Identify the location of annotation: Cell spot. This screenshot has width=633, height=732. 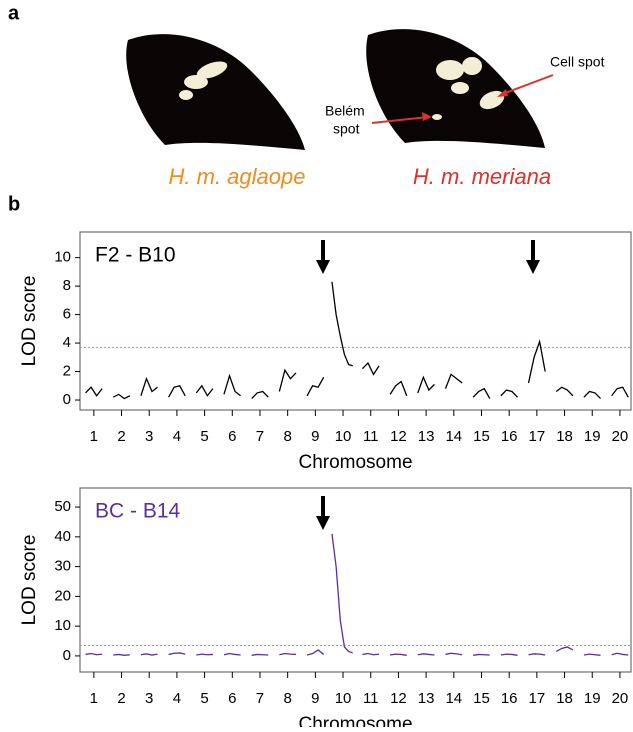
(577, 62).